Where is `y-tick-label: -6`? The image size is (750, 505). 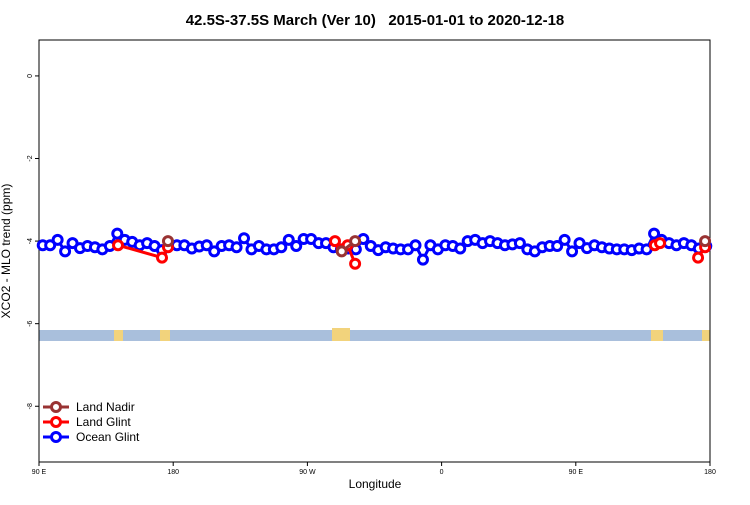
y-tick-label: -6 is located at coordinates (30, 323).